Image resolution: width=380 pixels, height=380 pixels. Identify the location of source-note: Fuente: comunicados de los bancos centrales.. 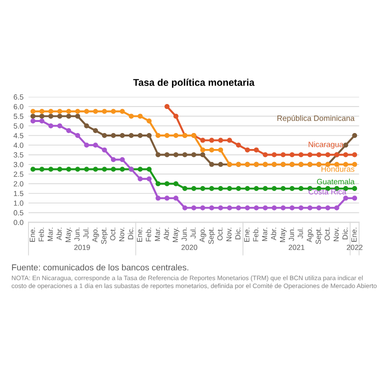
(100, 267).